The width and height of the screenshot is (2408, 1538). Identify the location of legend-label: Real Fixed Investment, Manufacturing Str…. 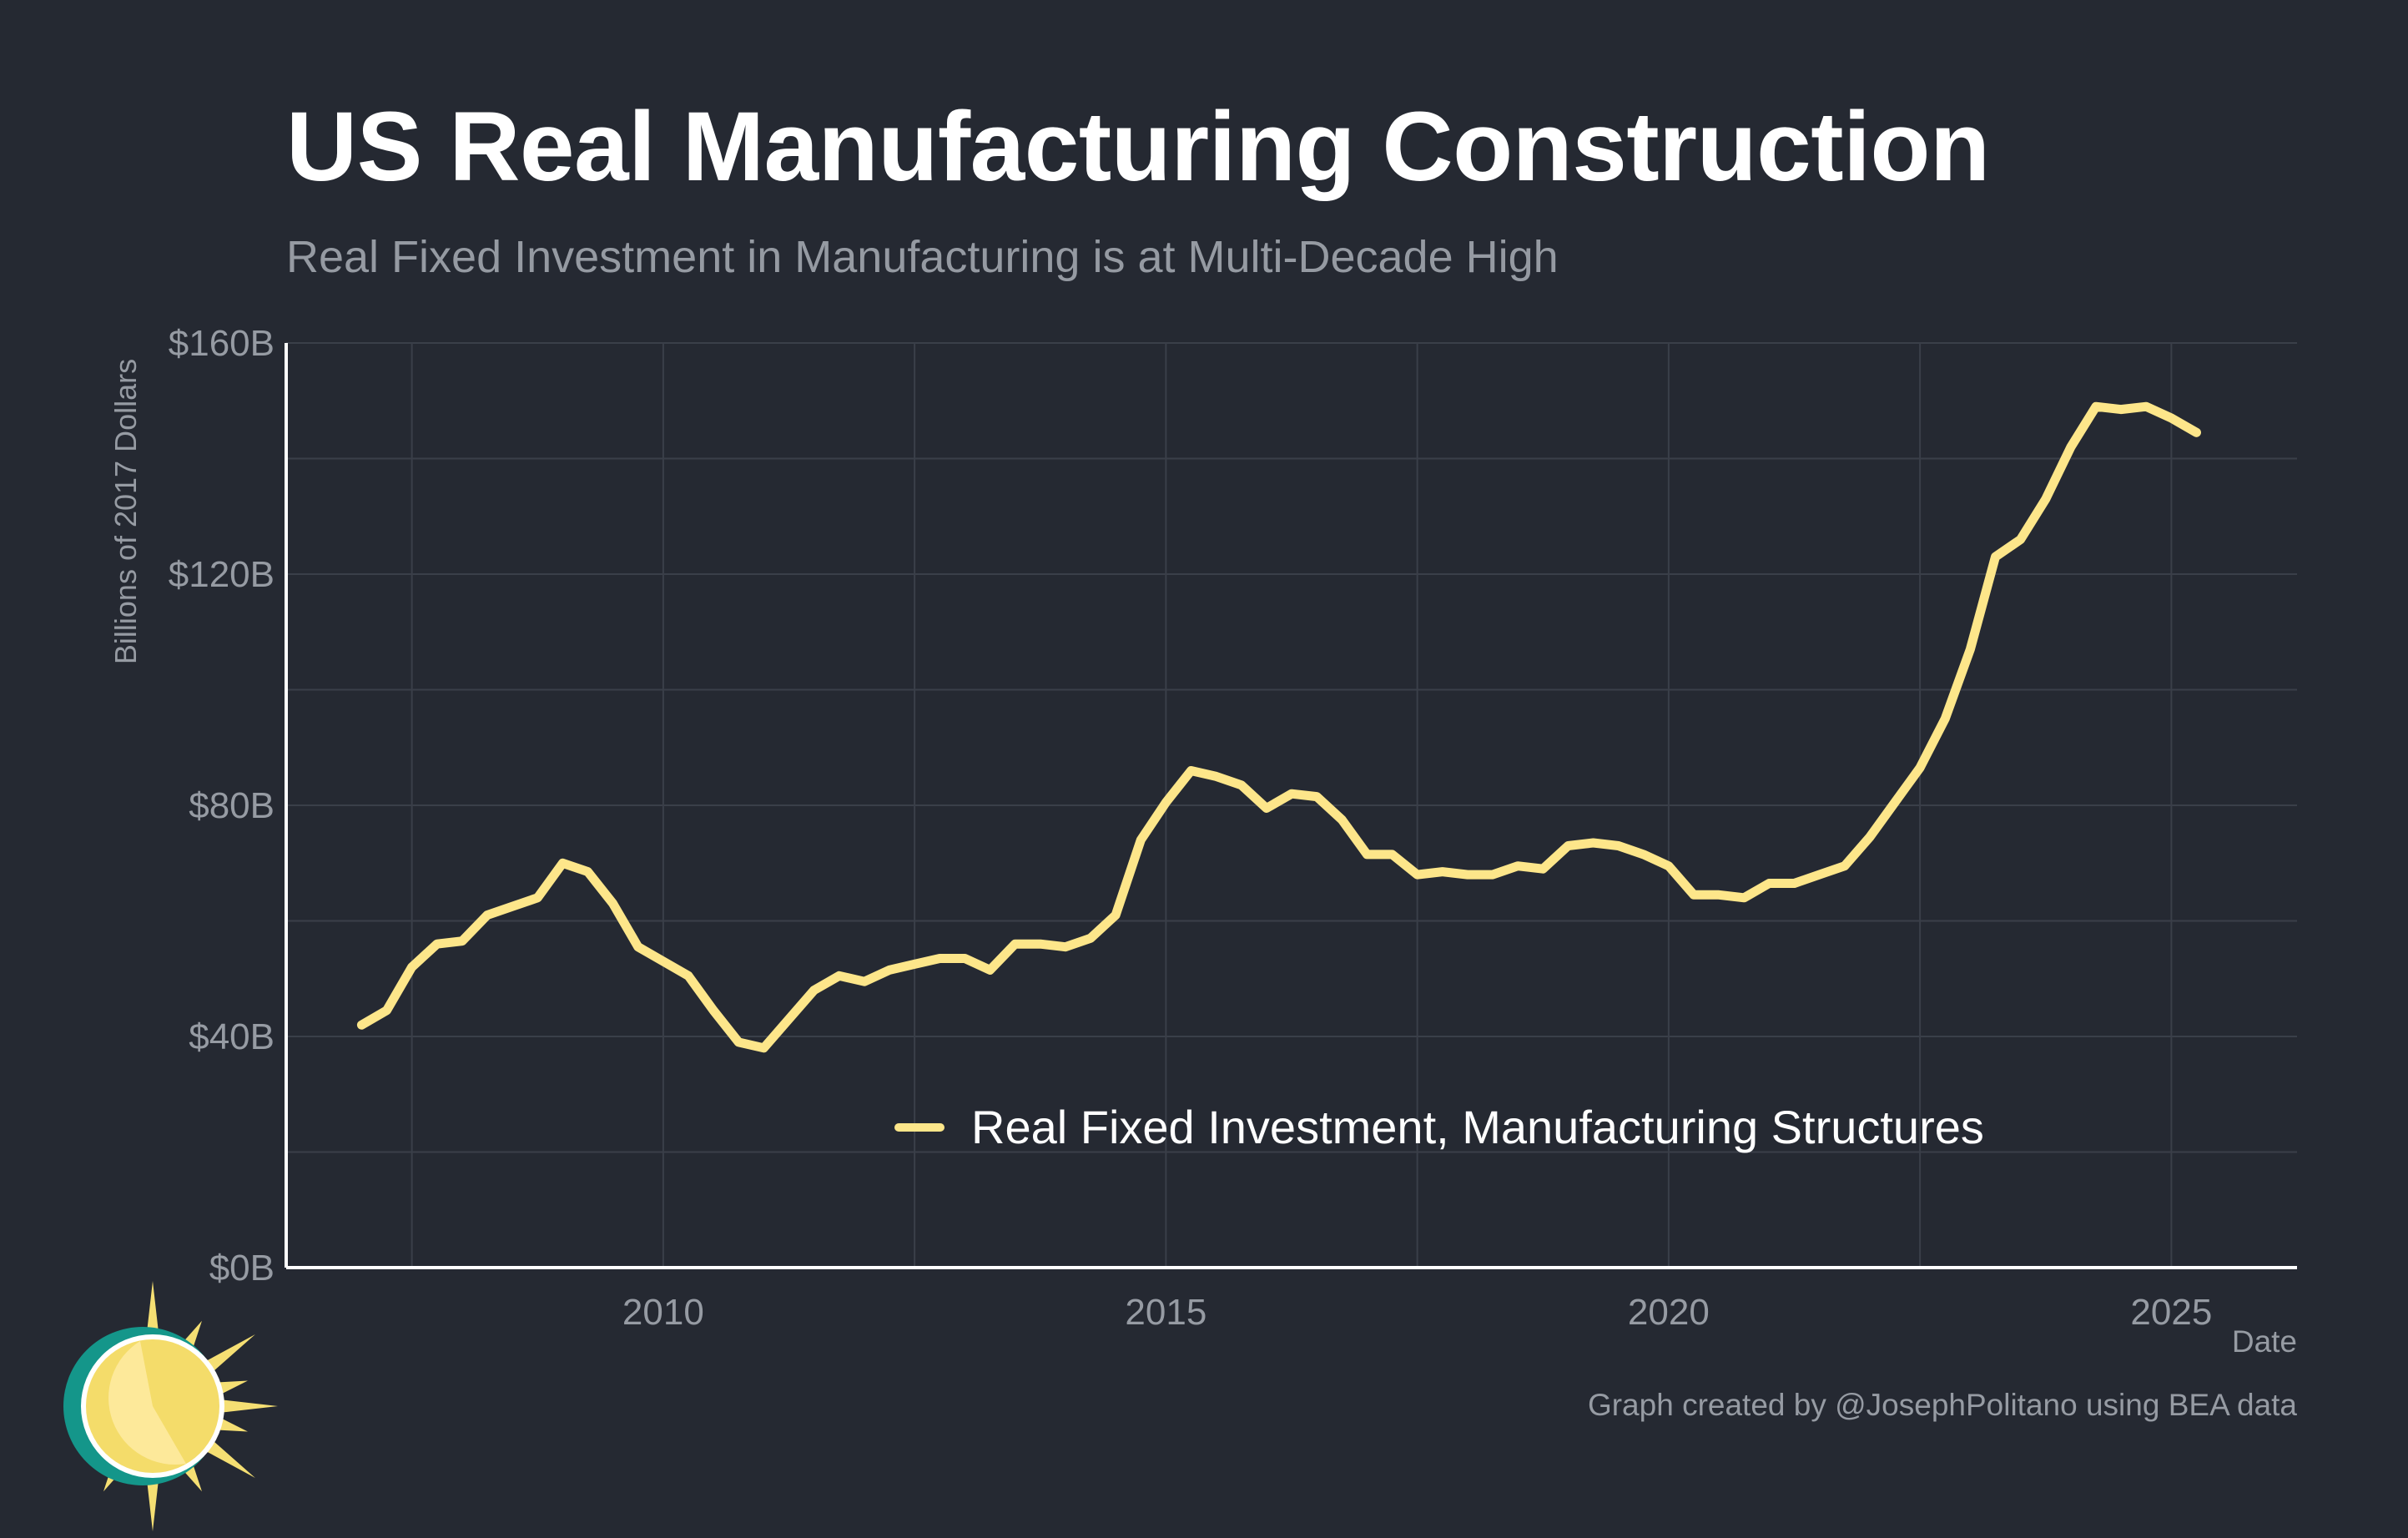
(1477, 1127).